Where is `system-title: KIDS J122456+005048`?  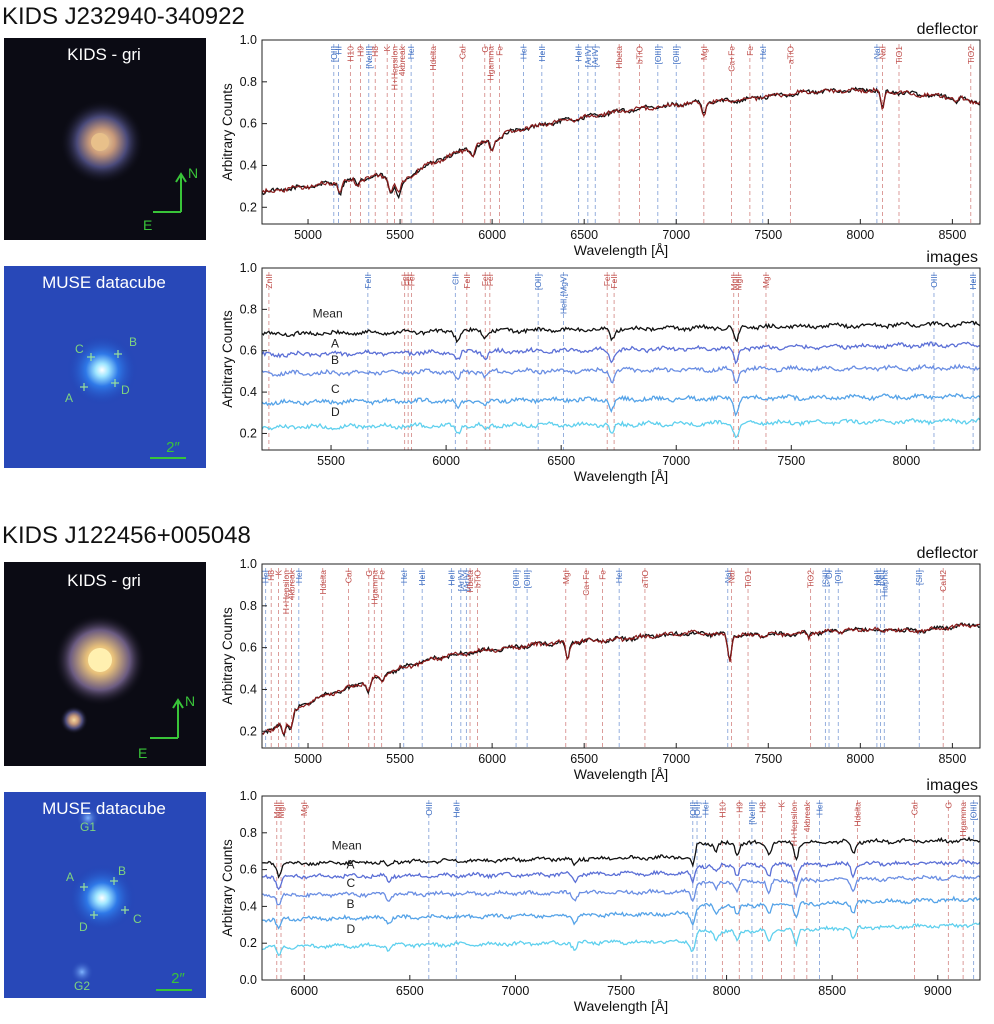
system-title: KIDS J122456+005048 is located at coordinates (126, 535).